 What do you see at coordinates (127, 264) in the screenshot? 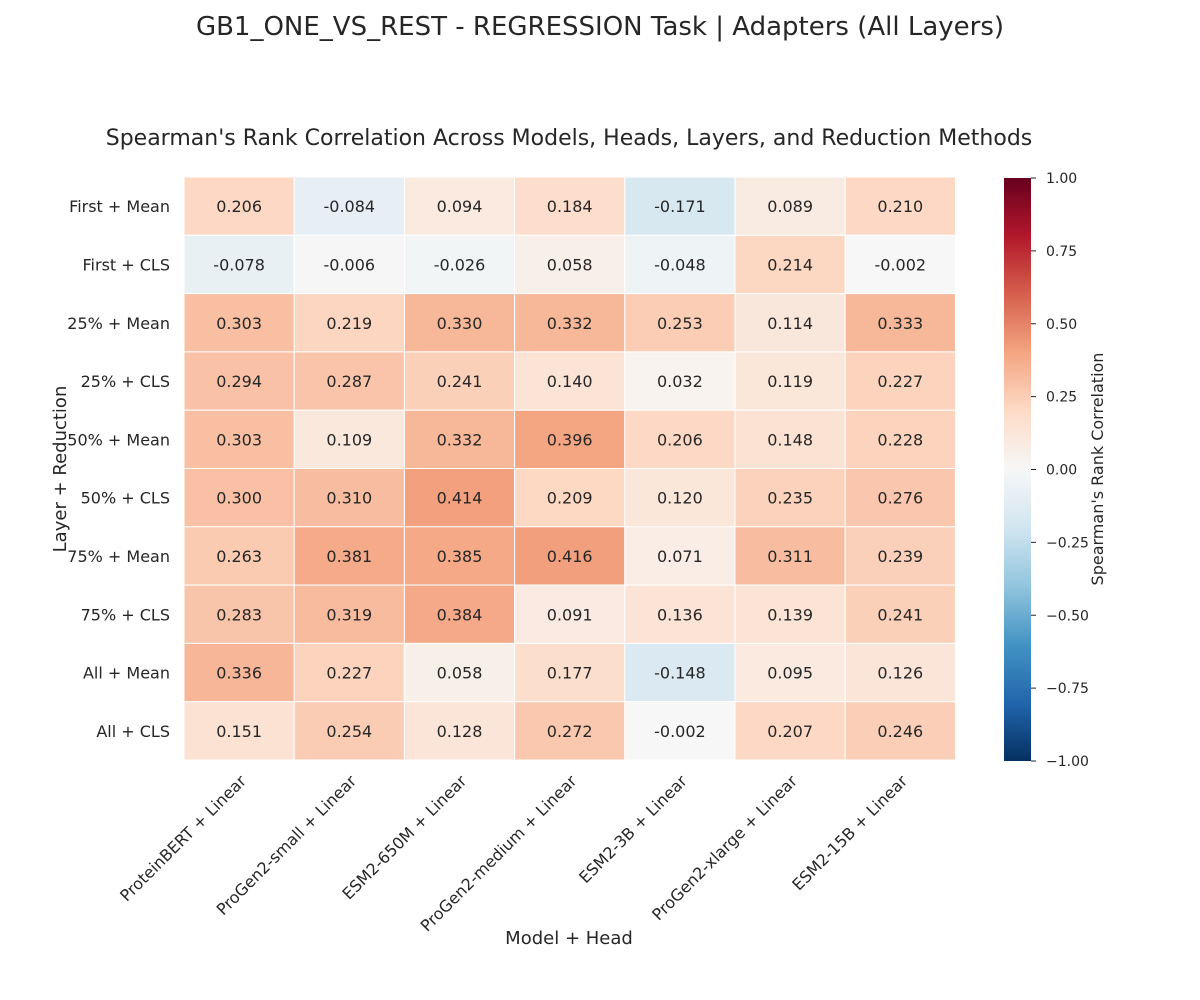
I see `y-tick-label: First + CLS` at bounding box center [127, 264].